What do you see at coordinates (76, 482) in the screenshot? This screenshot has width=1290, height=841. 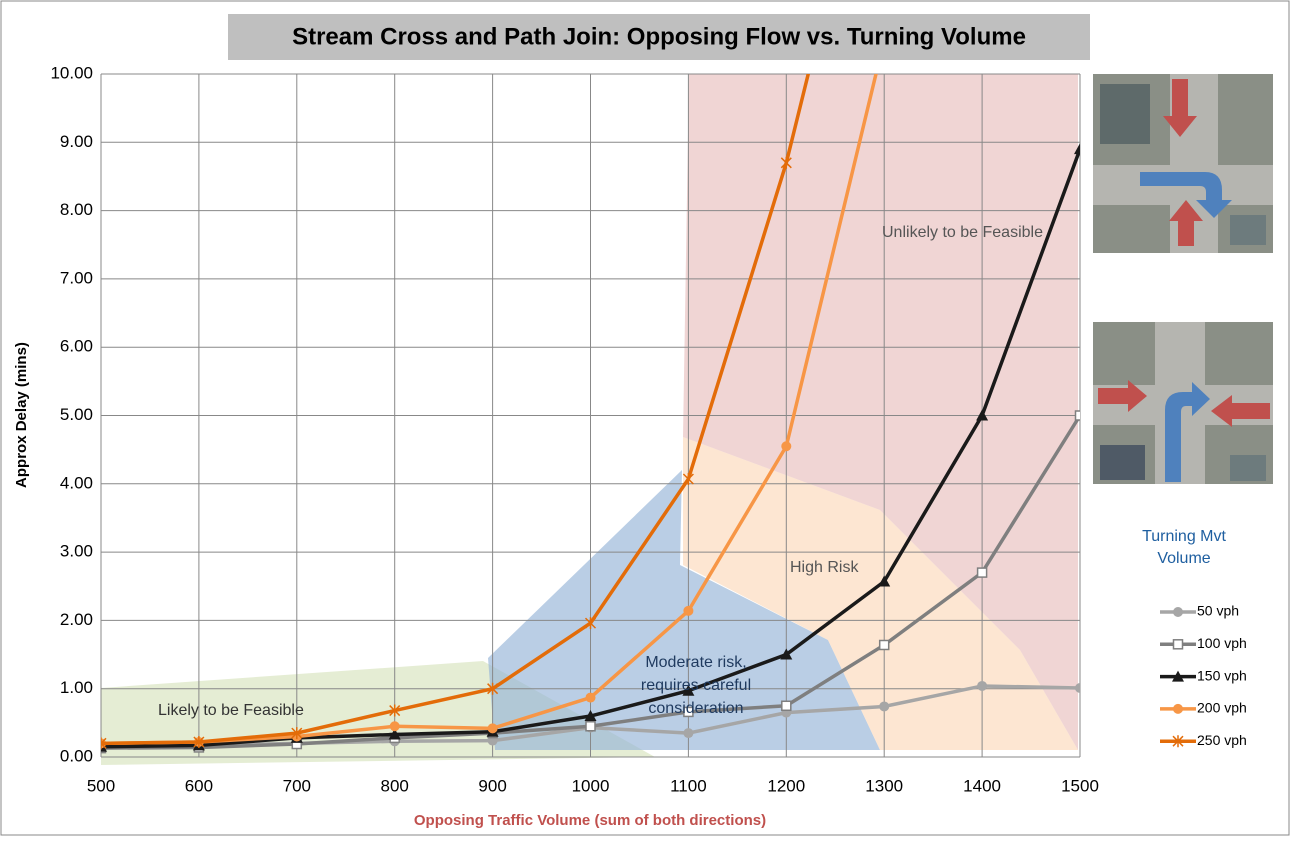 I see `y-tick-label: 4.00` at bounding box center [76, 482].